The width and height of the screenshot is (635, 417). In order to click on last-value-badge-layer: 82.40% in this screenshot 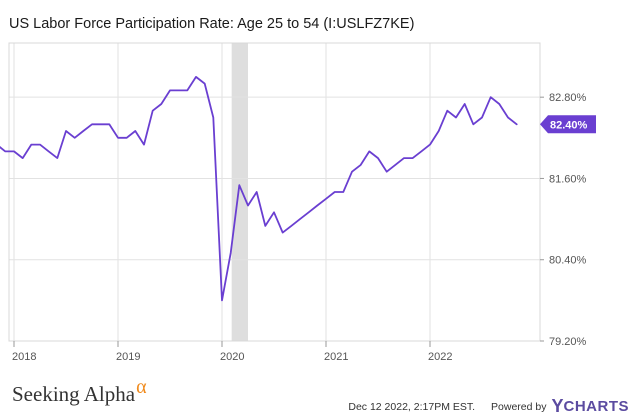, I will do `click(568, 124)`.